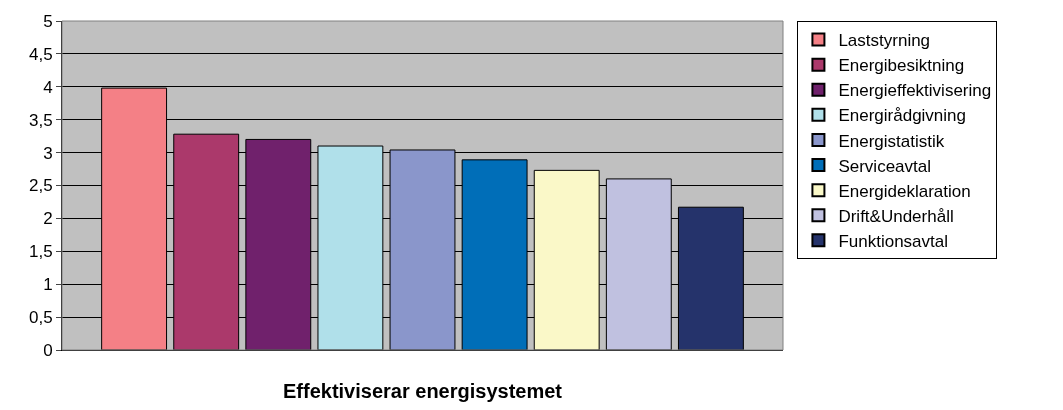 The image size is (1063, 410). I want to click on y-tick-label: 0,5, so click(40, 318).